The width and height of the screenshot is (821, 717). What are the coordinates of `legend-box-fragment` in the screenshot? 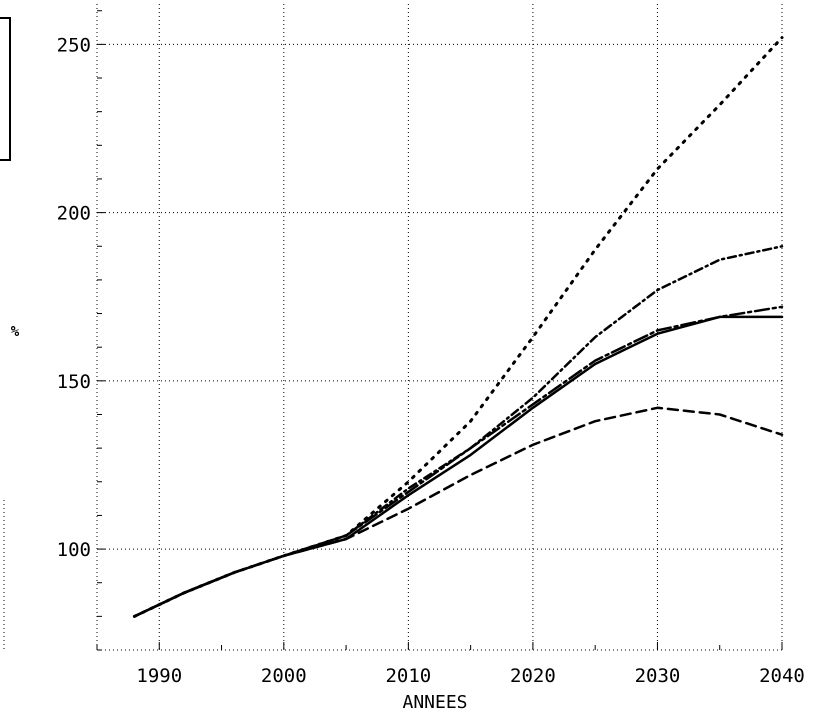 It's located at (5, 89).